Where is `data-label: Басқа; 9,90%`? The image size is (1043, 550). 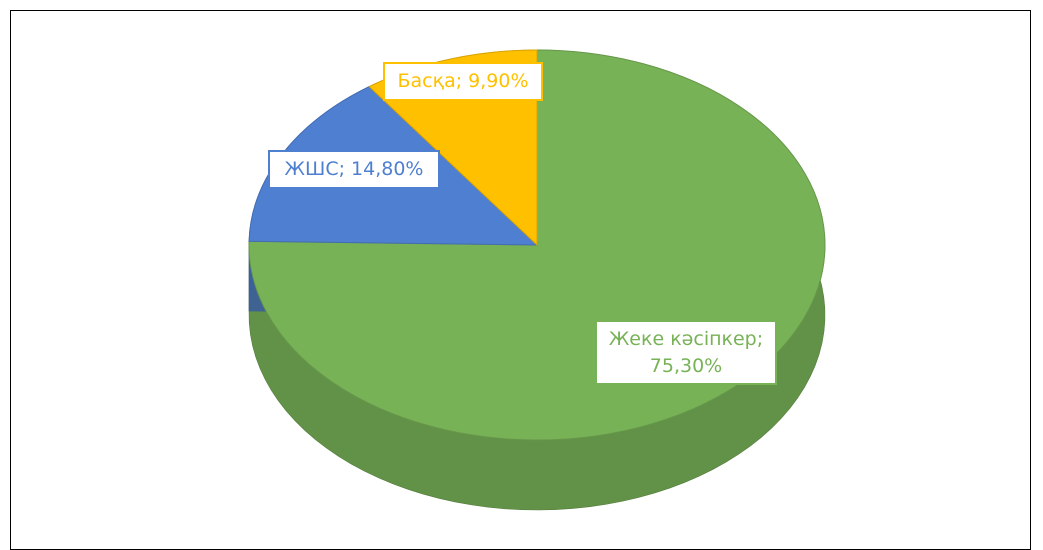 data-label: Басқа; 9,90% is located at coordinates (463, 81).